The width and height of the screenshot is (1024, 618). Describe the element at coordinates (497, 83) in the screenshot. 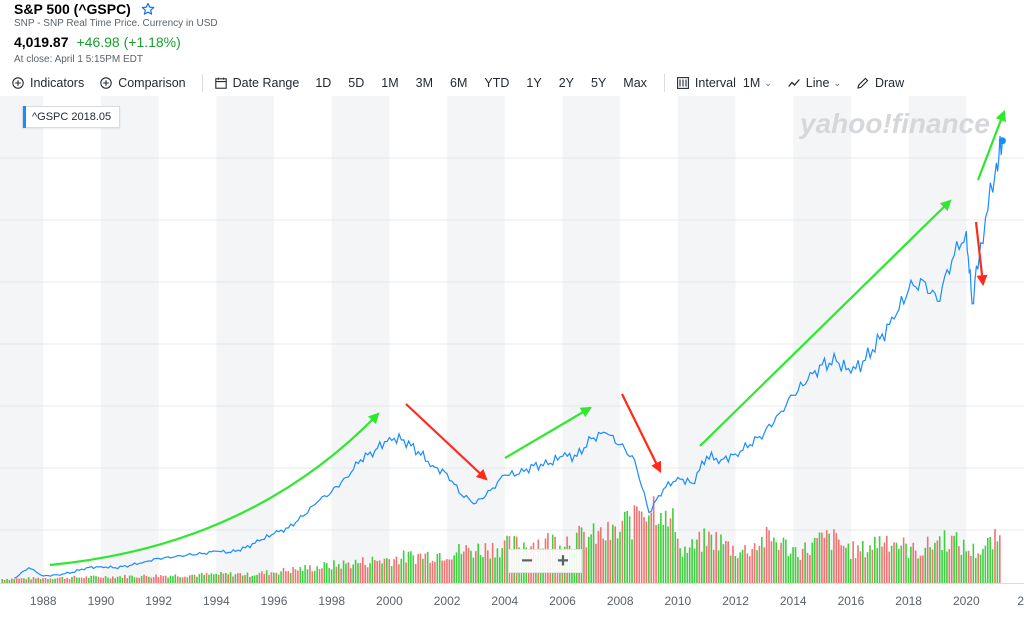

I see `range-ytd: YTD` at that location.